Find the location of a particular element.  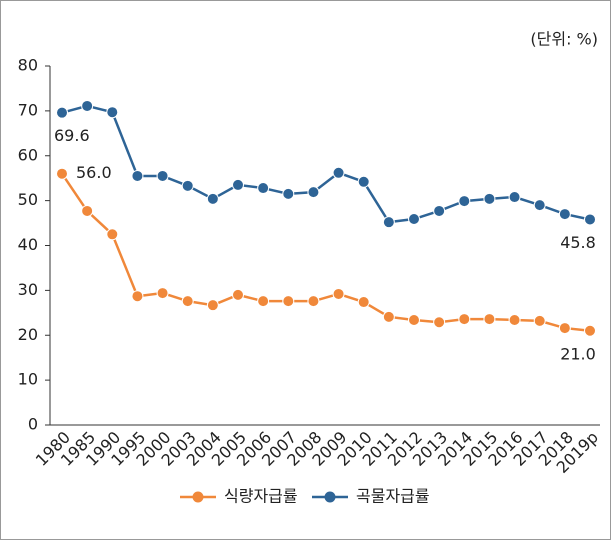

value-label: 45.8 is located at coordinates (578, 242).